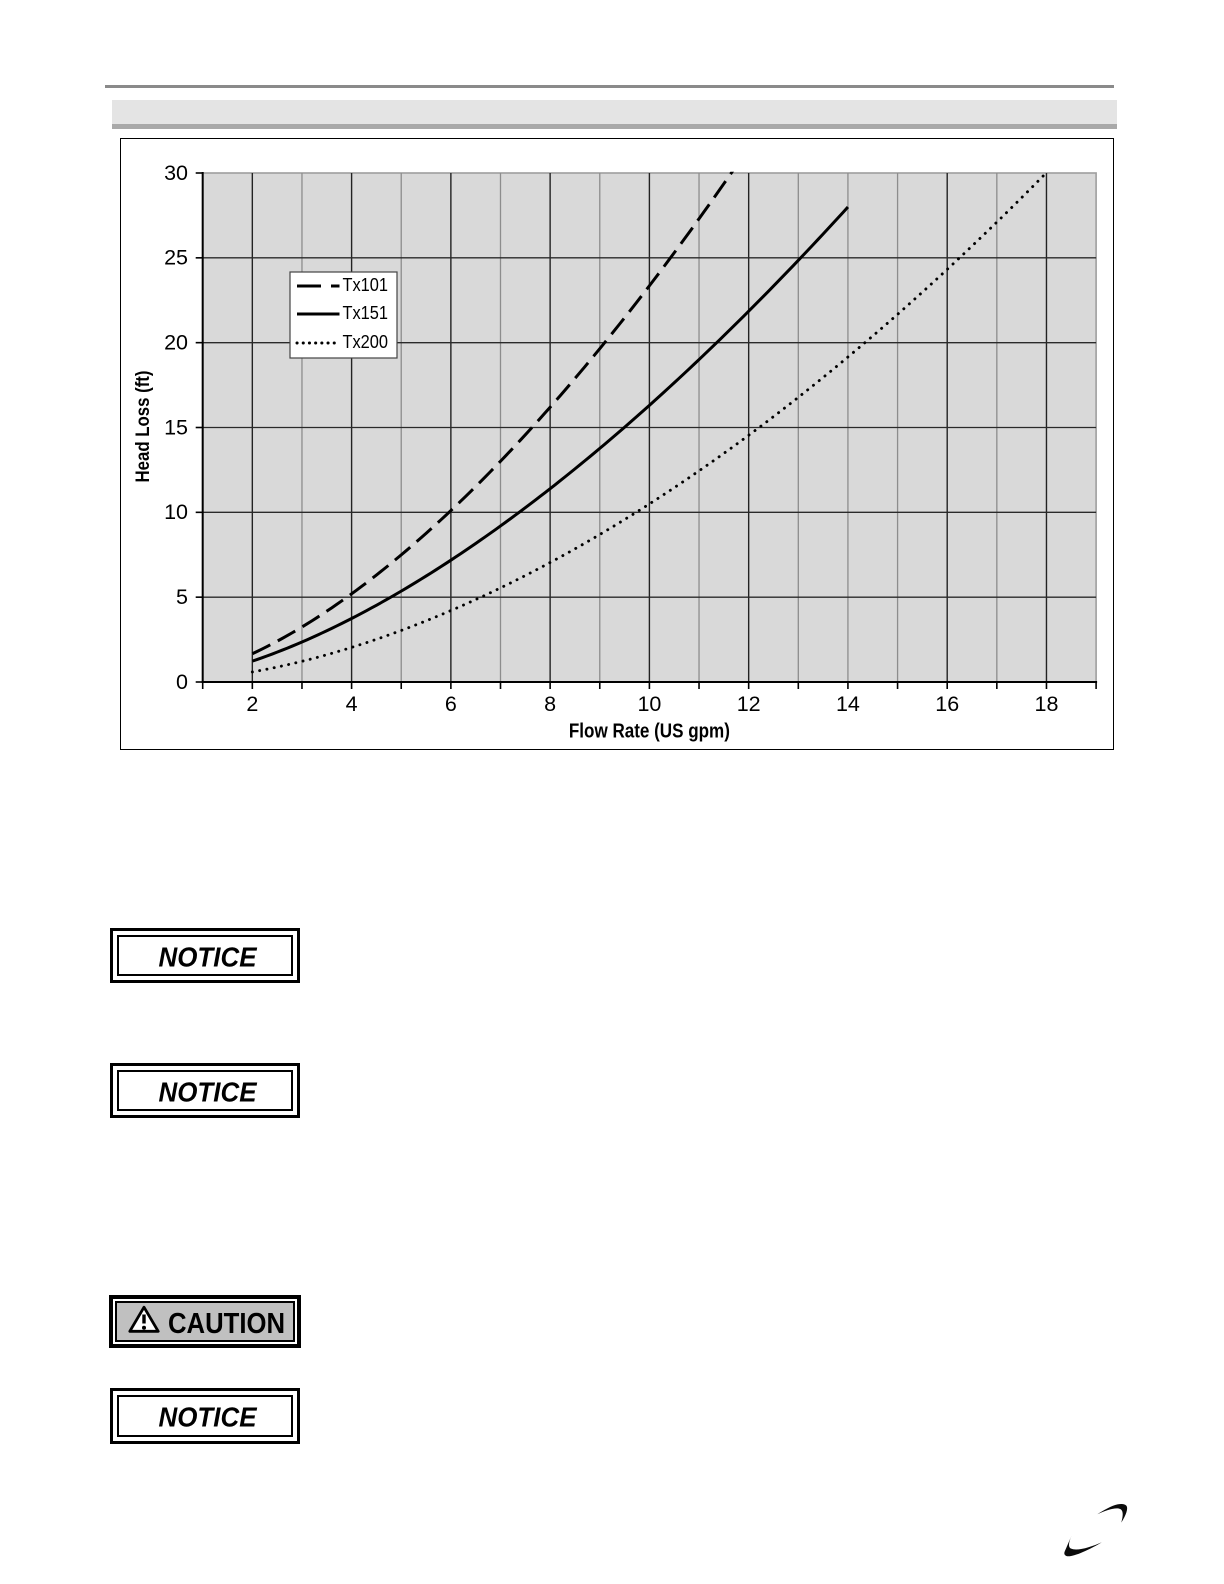 This screenshot has height=1584, width=1224. I want to click on svg-text: 4, so click(352, 704).